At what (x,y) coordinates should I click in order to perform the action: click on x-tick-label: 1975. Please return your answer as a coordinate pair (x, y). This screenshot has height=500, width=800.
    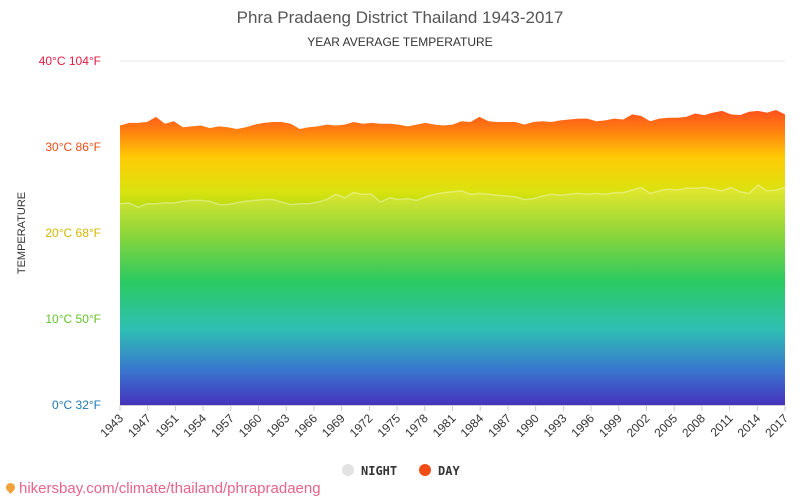
    Looking at the image, I should click on (388, 425).